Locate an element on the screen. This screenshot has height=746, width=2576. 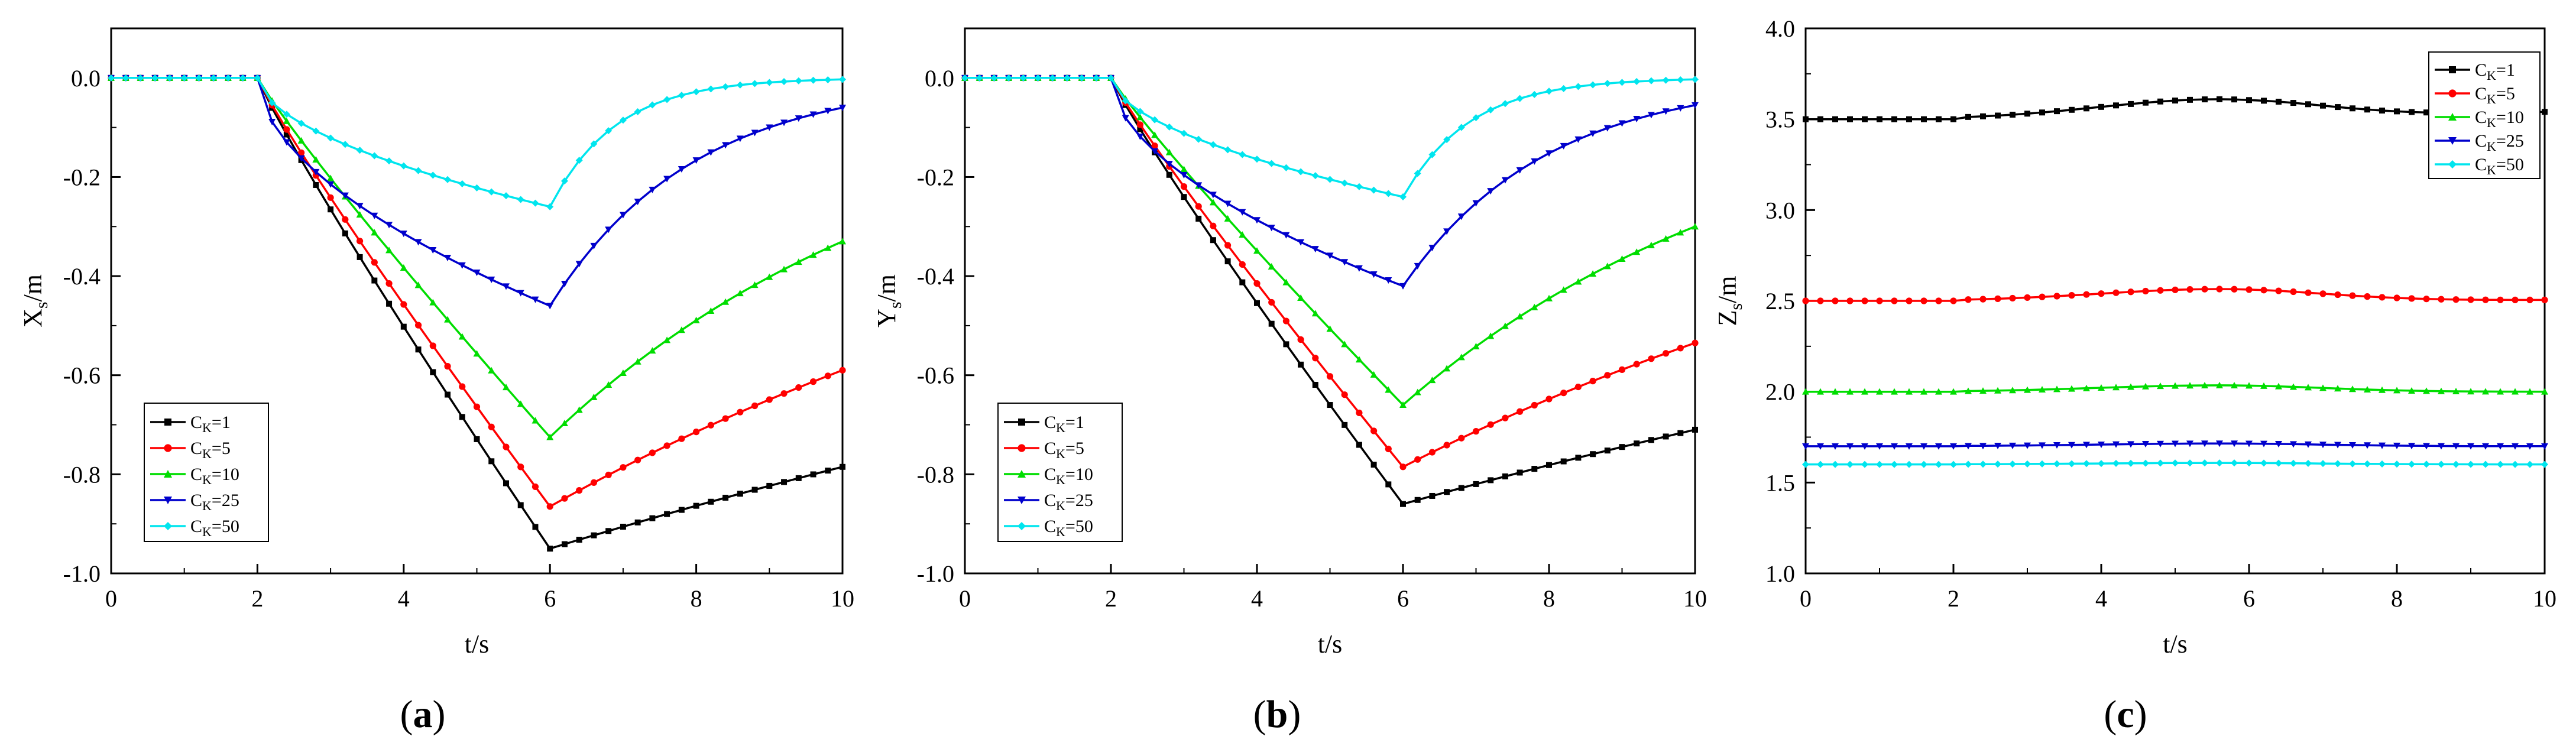
text-part: 4.0 is located at coordinates (1780, 28).